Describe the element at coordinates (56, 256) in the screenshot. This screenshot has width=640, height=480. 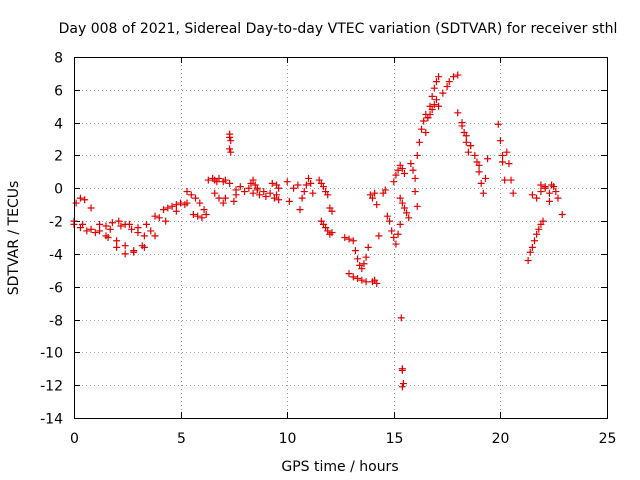
I see `y-tick-label: -4` at that location.